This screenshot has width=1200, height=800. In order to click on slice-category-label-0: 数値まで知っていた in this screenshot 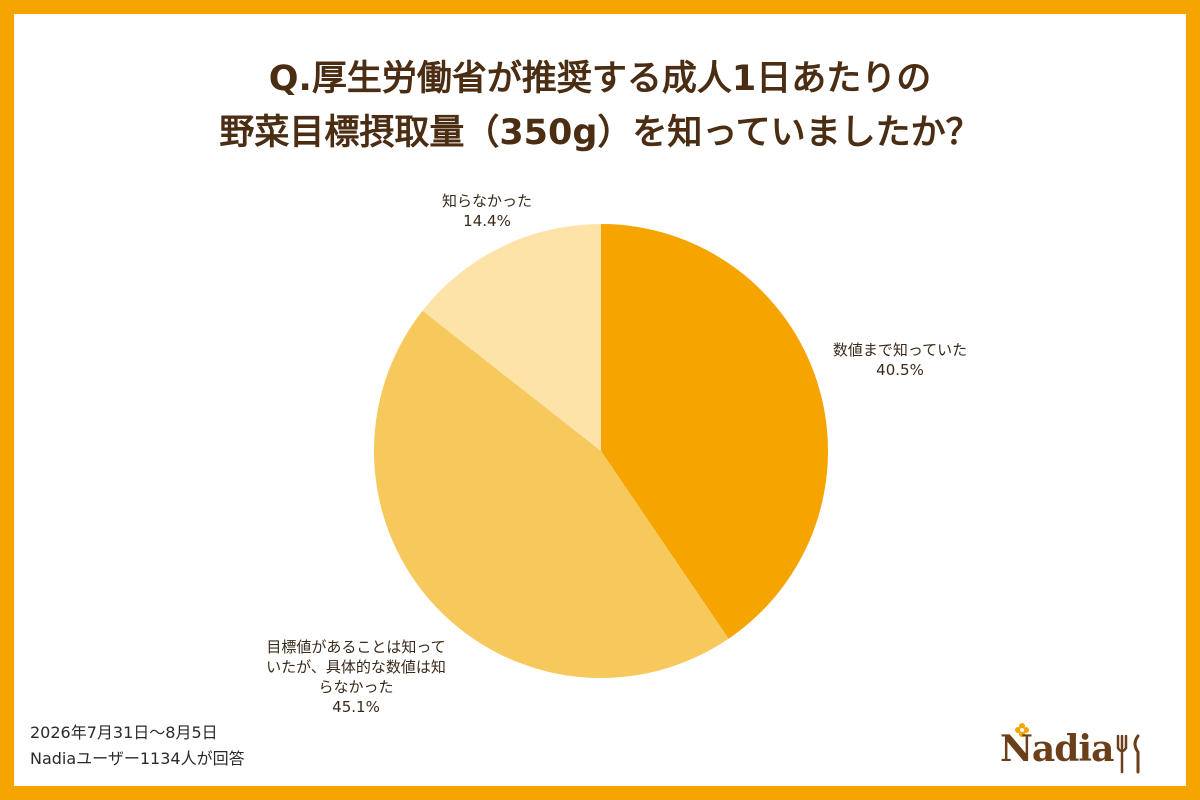, I will do `click(900, 350)`.